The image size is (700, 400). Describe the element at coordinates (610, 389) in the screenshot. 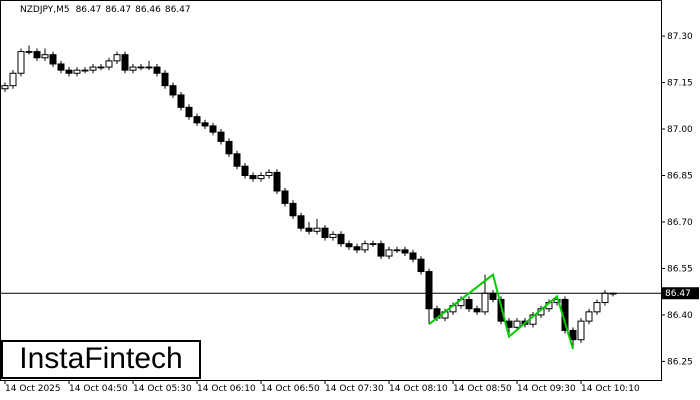

I see `x-tick-label: 14 Oct 10:10` at that location.